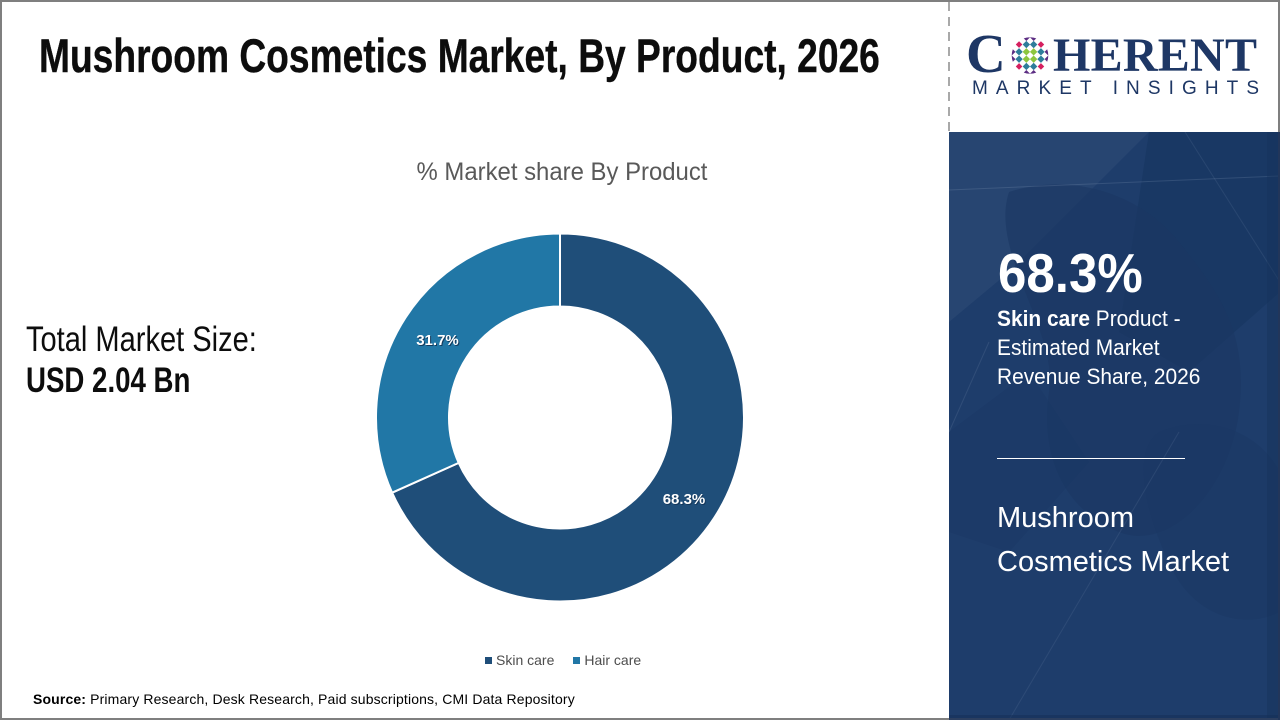 The width and height of the screenshot is (1280, 720). Describe the element at coordinates (1155, 55) in the screenshot. I see `svg-text: HERENT` at that location.